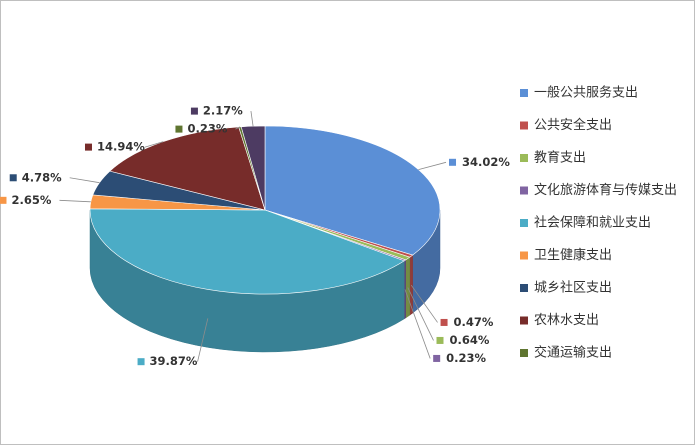  Describe the element at coordinates (573, 255) in the screenshot. I see `legend-label: 卫生健康支出` at that location.